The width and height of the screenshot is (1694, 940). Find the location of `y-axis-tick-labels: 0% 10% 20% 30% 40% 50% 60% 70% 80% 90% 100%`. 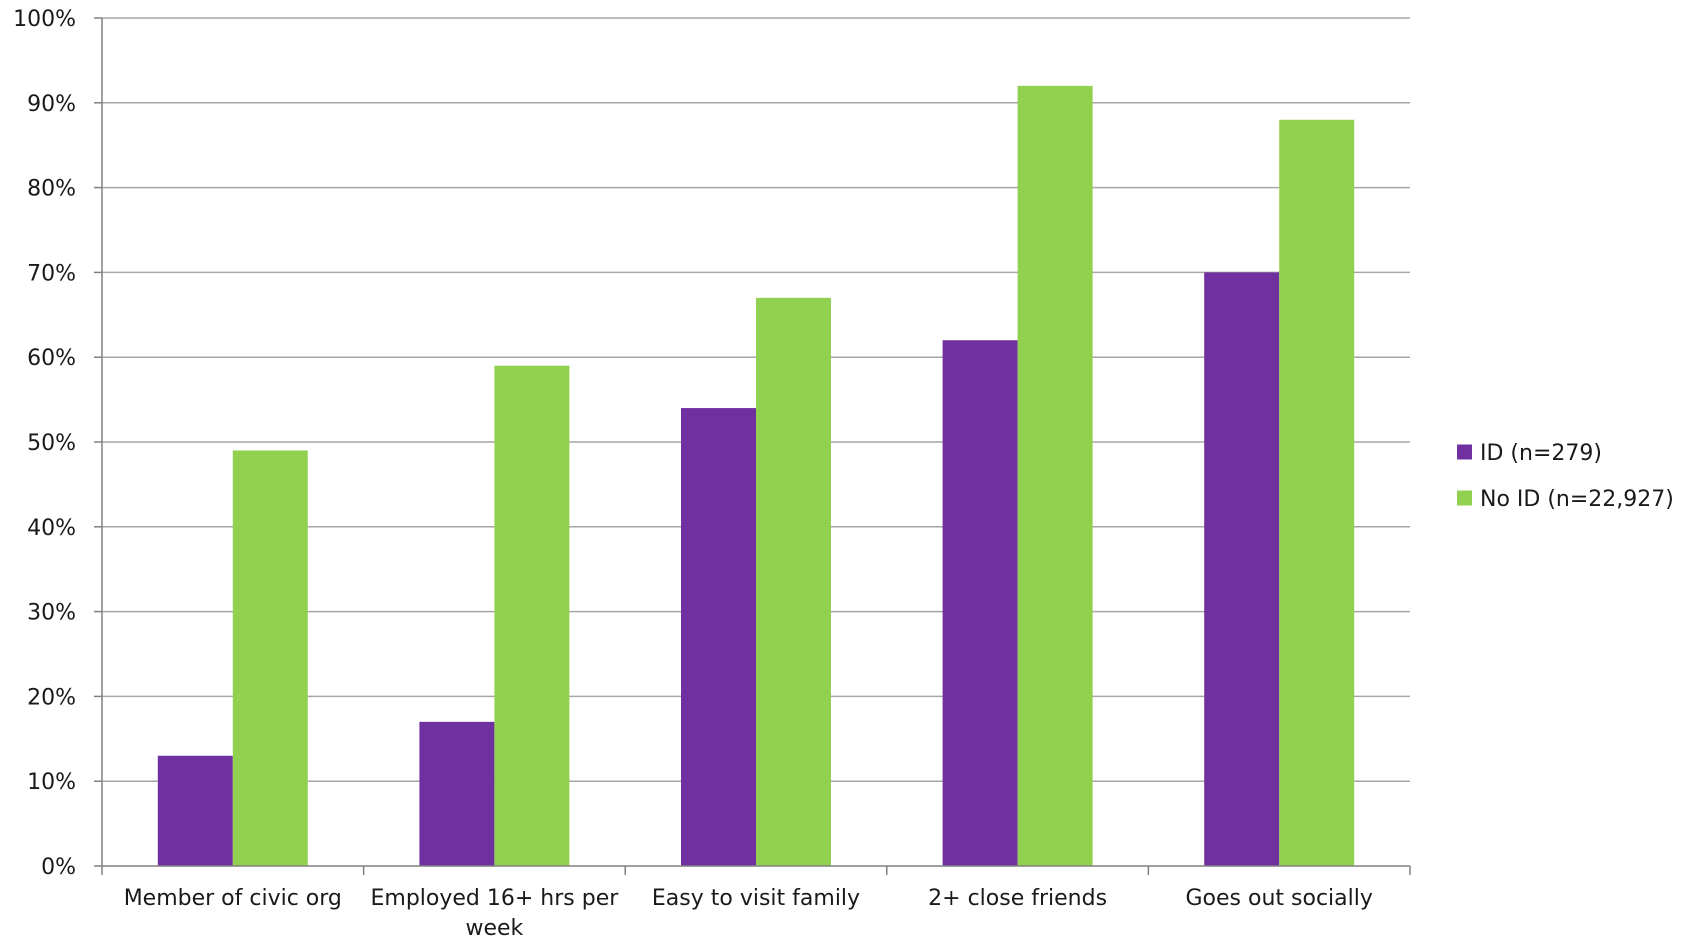

y-axis-tick-labels: 0% 10% 20% 30% 40% 50% 60% 70% 80% 90% 100% is located at coordinates (44, 443).